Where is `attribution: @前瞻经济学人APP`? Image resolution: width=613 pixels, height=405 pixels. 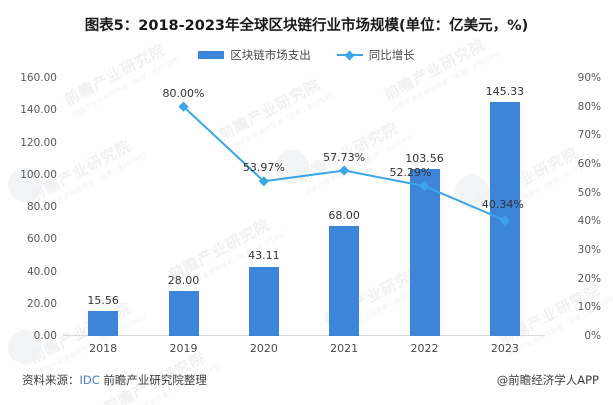
attribution: @前瞻经济学人APP is located at coordinates (547, 380).